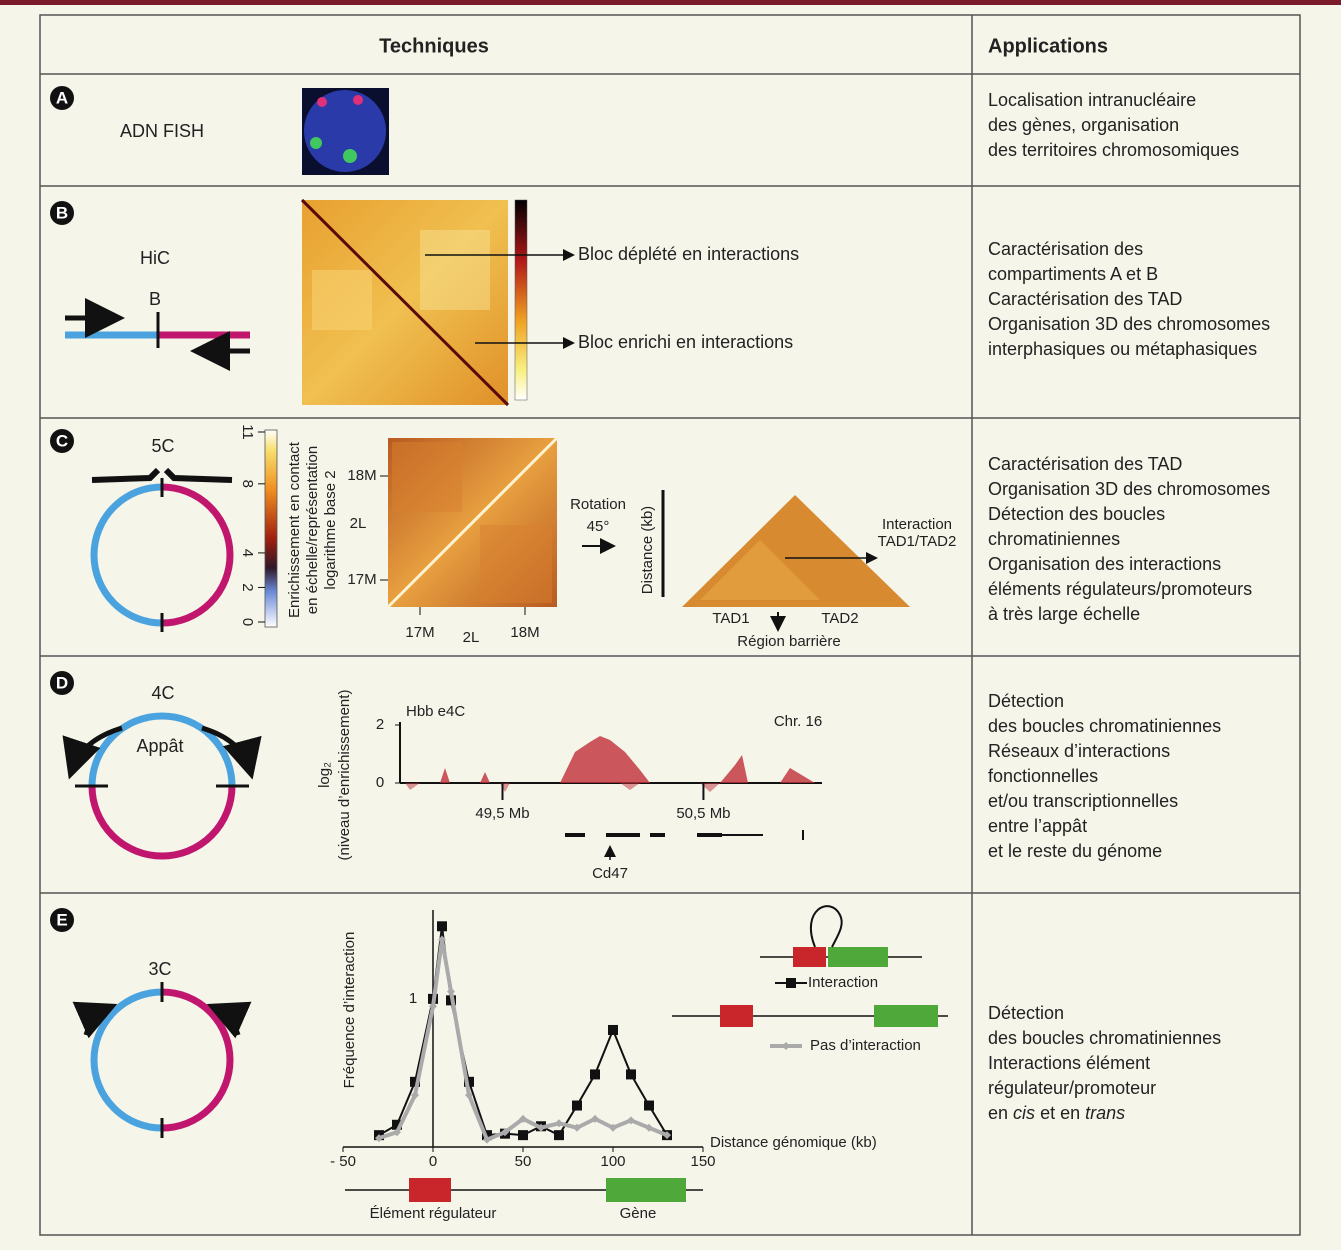  I want to click on row-letters: A B C D E, so click(62, 509).